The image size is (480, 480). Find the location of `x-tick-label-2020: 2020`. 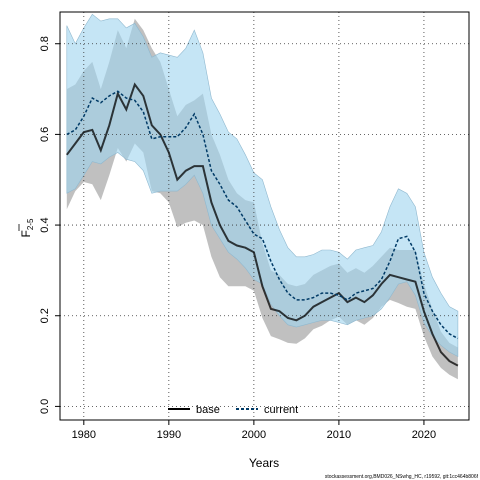

x-tick-label-2020: 2020 is located at coordinates (424, 435).